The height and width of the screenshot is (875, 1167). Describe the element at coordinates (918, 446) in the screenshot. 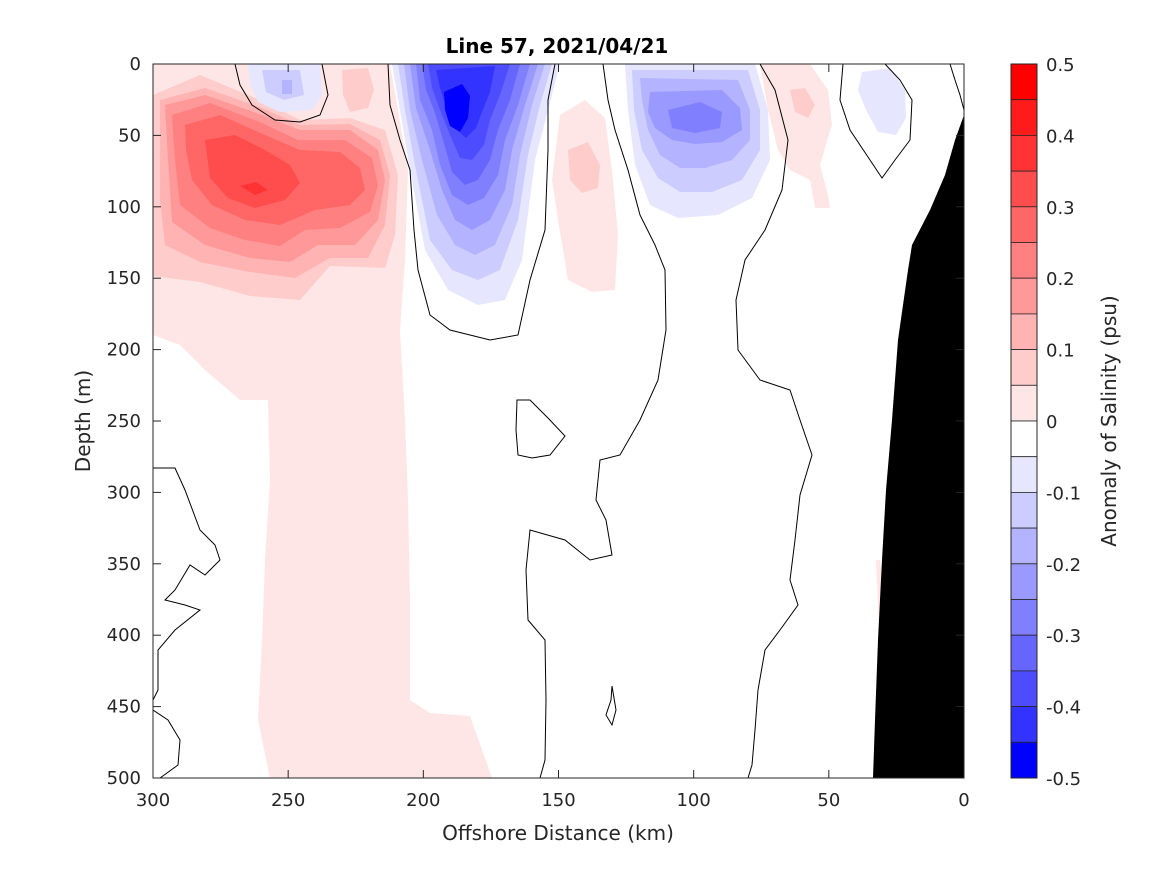

I see `bathymetry-slope` at that location.